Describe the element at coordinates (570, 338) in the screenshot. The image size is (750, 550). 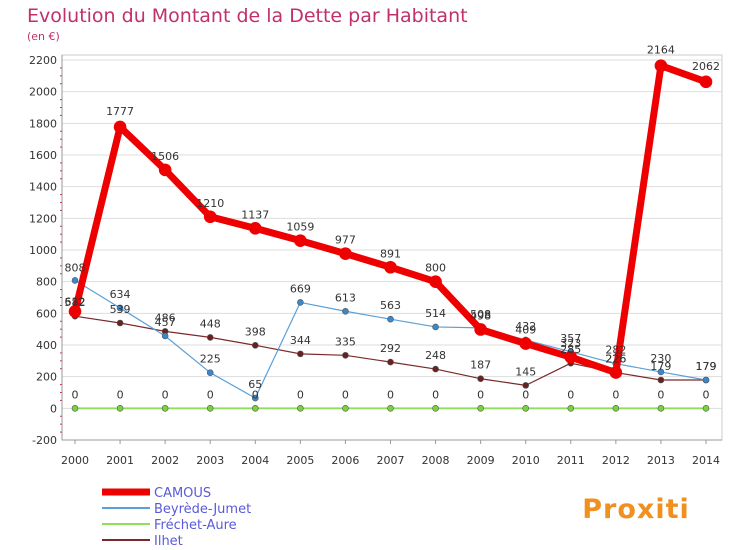
I see `data-label-beyrede-jumet: 357` at that location.